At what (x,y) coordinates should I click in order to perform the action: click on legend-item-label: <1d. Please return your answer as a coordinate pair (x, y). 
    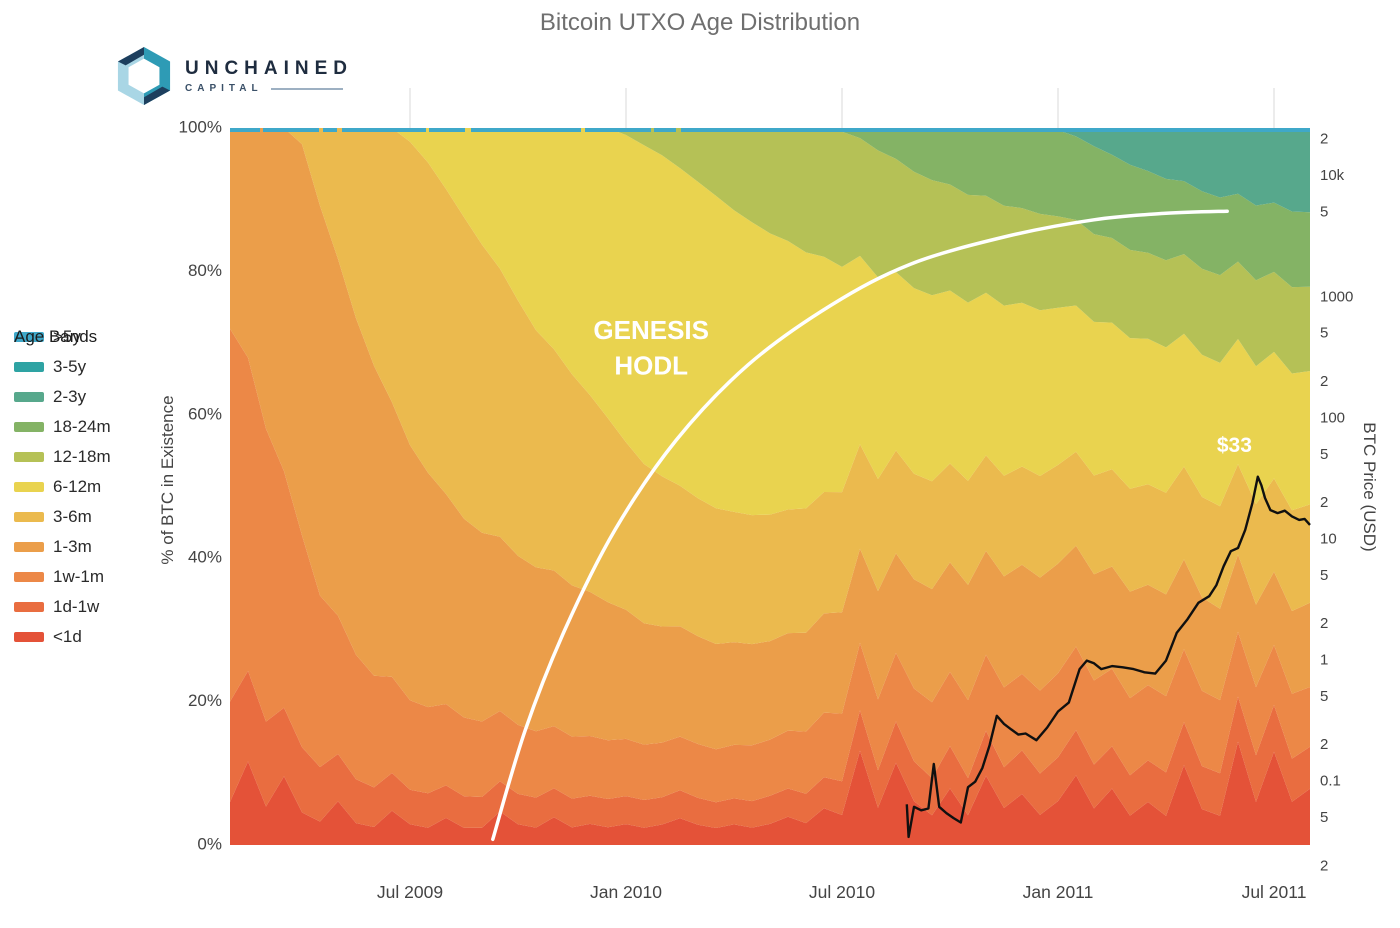
    Looking at the image, I should click on (67, 636).